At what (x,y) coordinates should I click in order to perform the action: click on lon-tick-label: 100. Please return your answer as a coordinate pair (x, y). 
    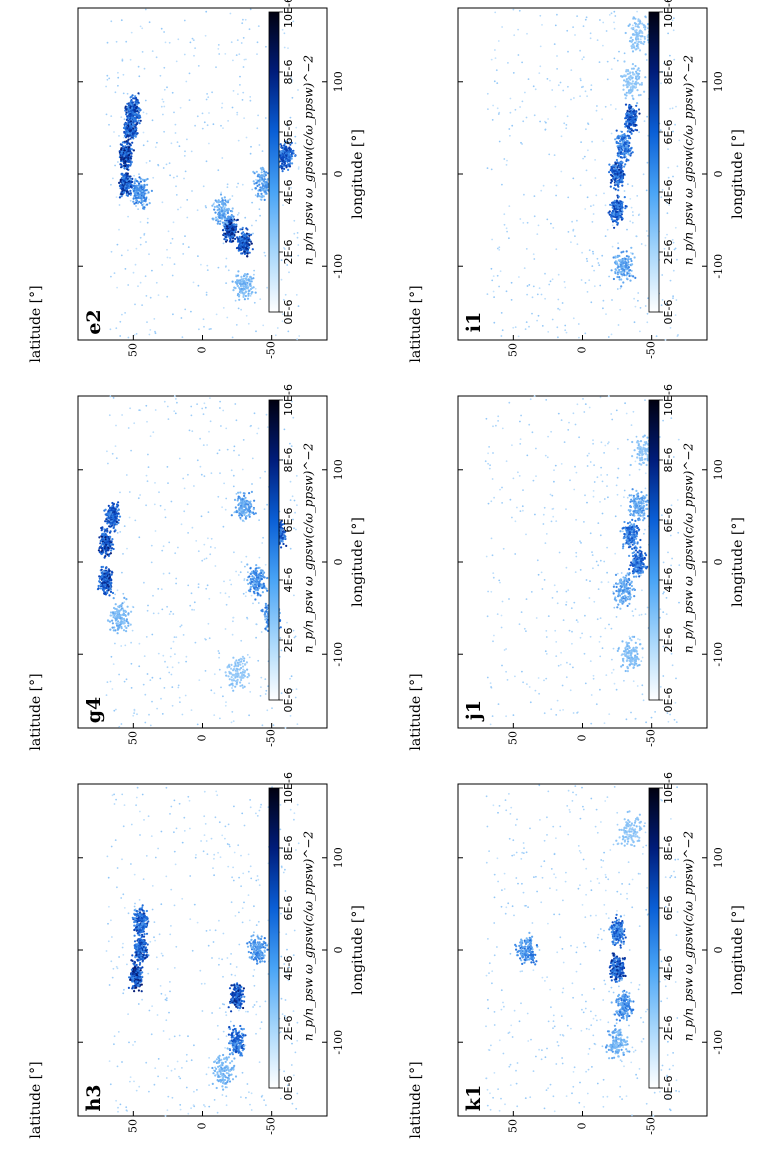
    Looking at the image, I should click on (338, 469).